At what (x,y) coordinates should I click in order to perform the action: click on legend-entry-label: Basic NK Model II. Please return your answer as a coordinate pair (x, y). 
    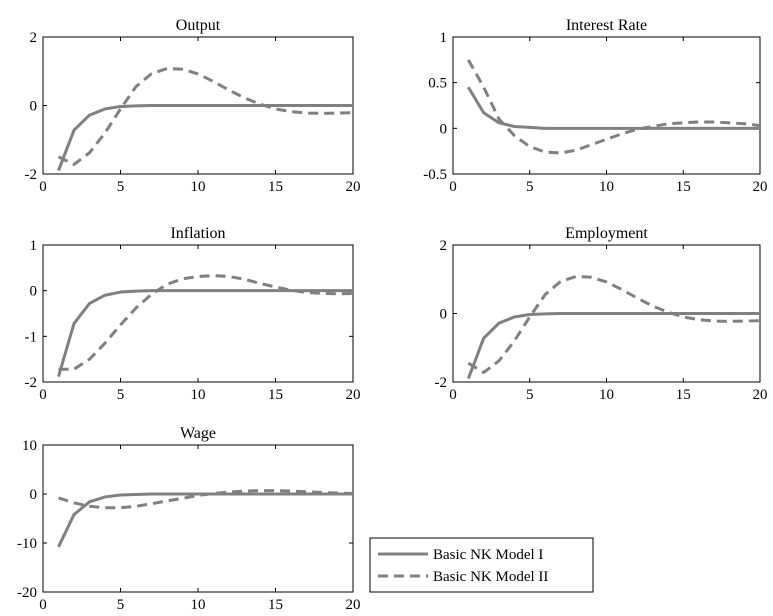
    Looking at the image, I should click on (490, 577).